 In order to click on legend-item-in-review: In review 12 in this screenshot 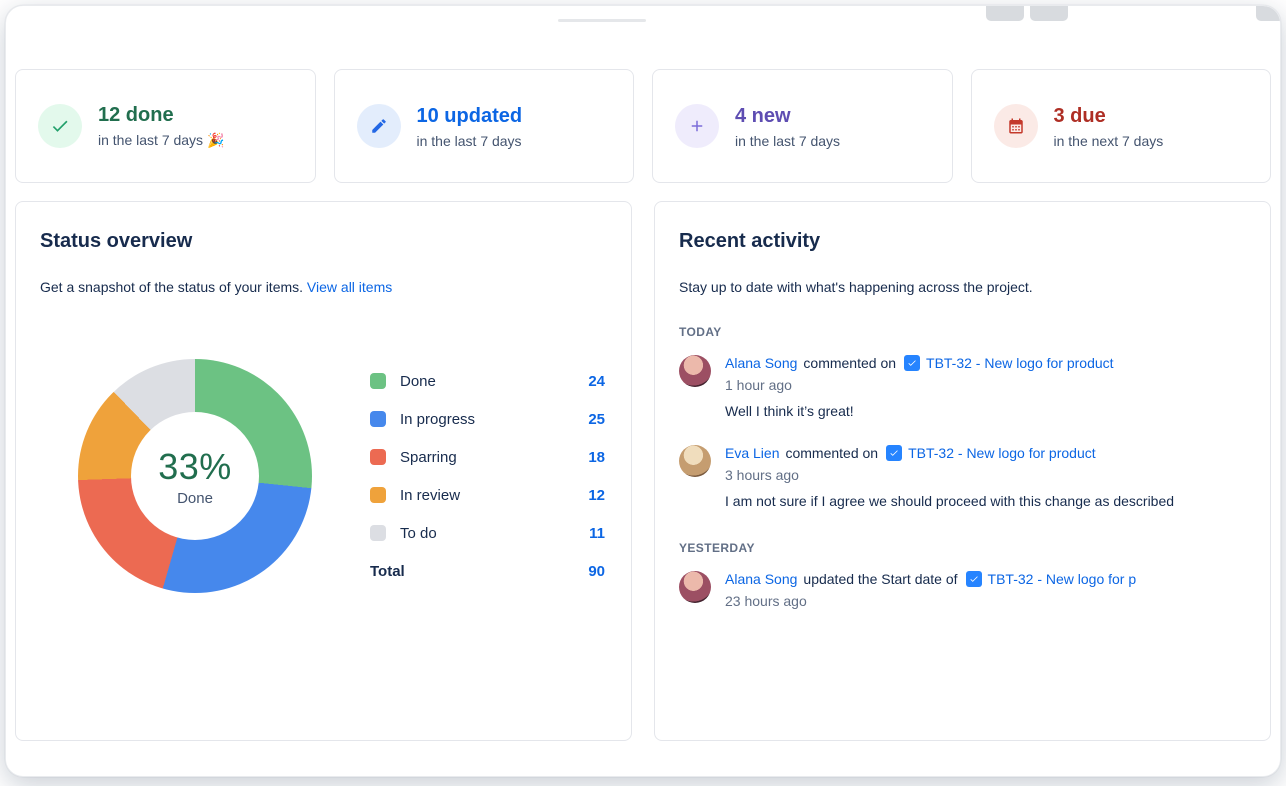, I will do `click(487, 495)`.